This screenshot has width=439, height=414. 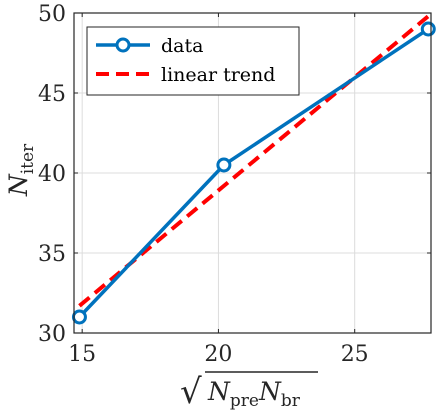 What do you see at coordinates (355, 354) in the screenshot?
I see `x-tick-label: 25` at bounding box center [355, 354].